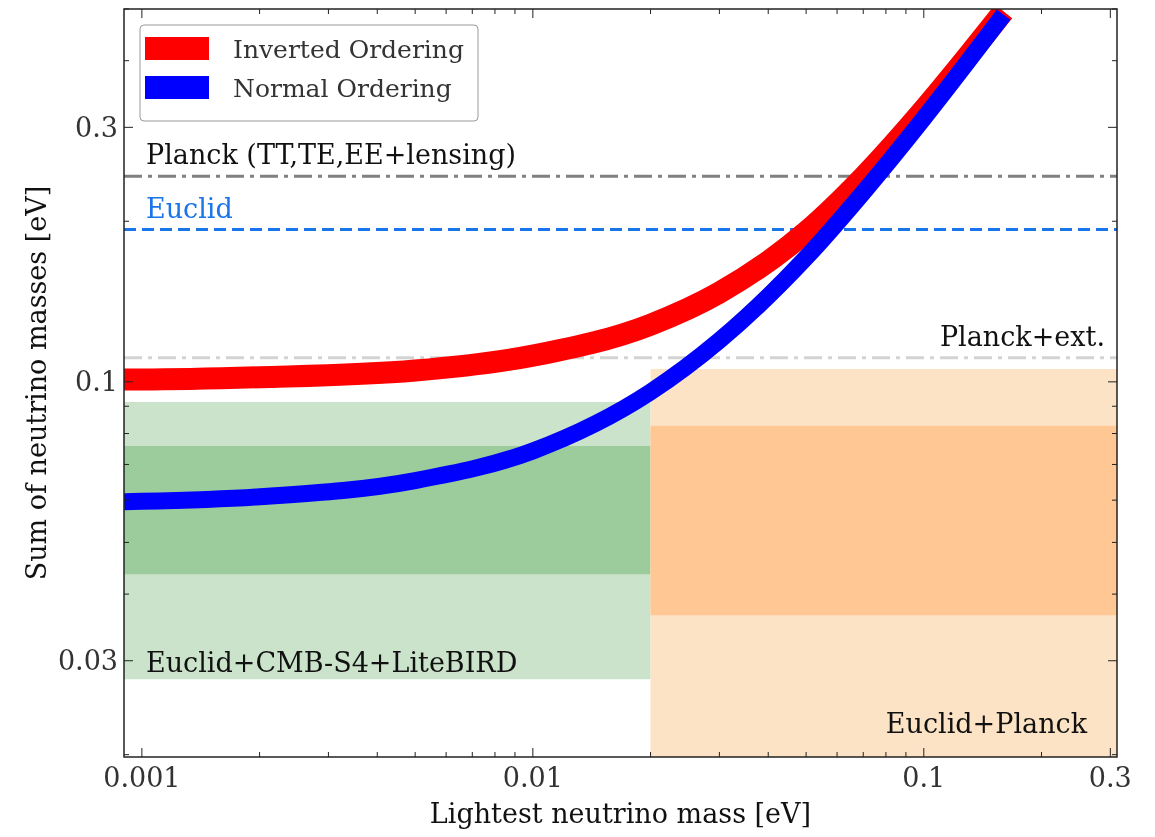  I want to click on x-tick-label: 0.01, so click(532, 777).